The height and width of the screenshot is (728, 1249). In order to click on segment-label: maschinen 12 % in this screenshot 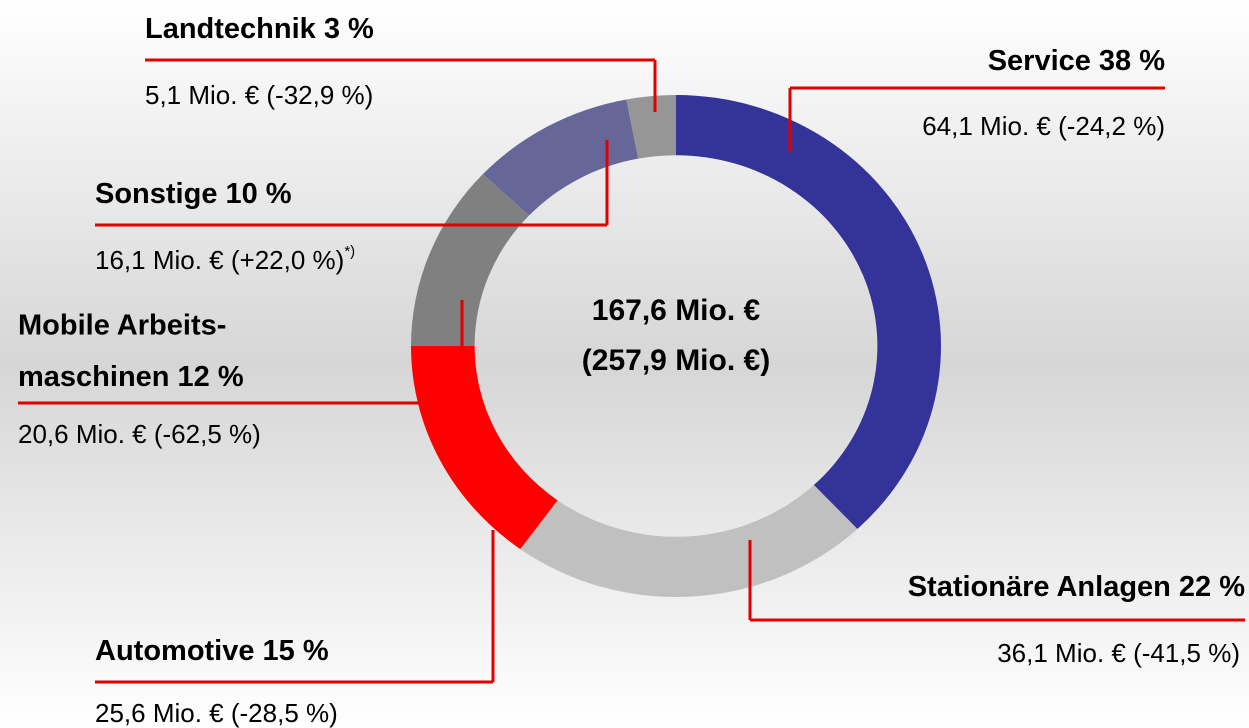, I will do `click(131, 377)`.